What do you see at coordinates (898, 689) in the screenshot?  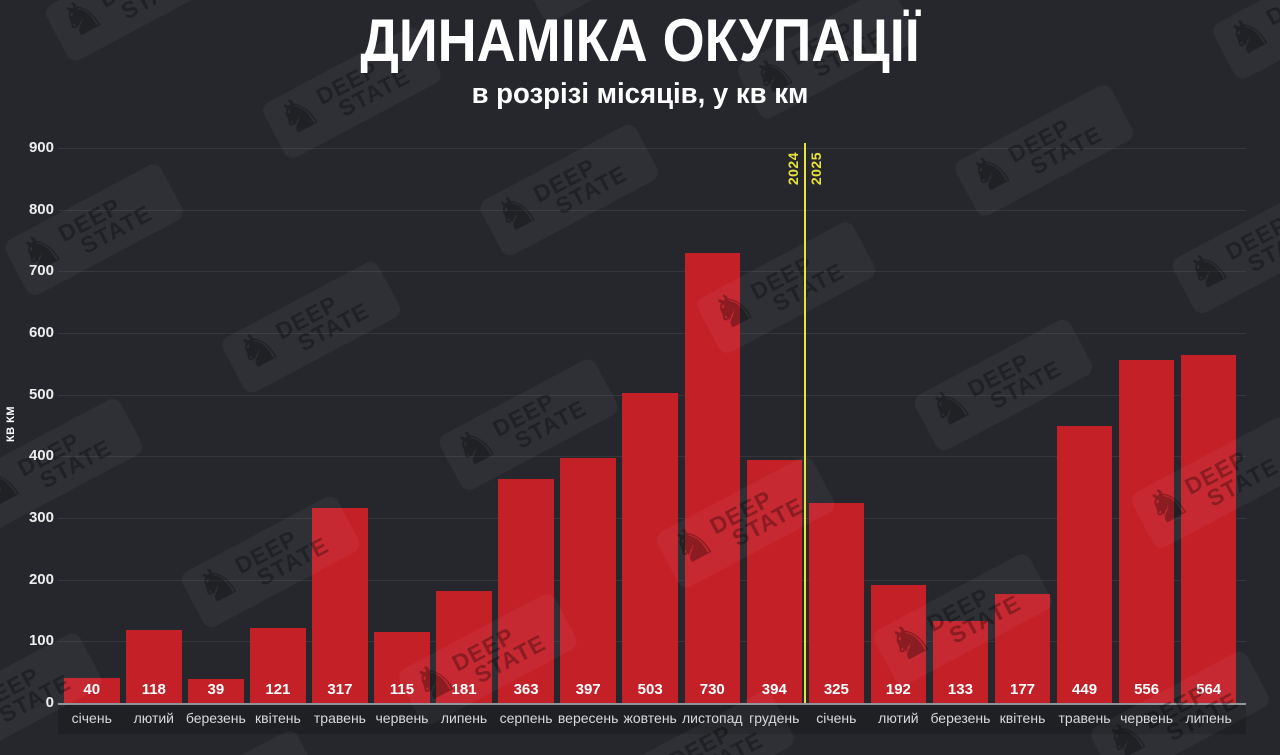 I see `bar-value-label: 192` at bounding box center [898, 689].